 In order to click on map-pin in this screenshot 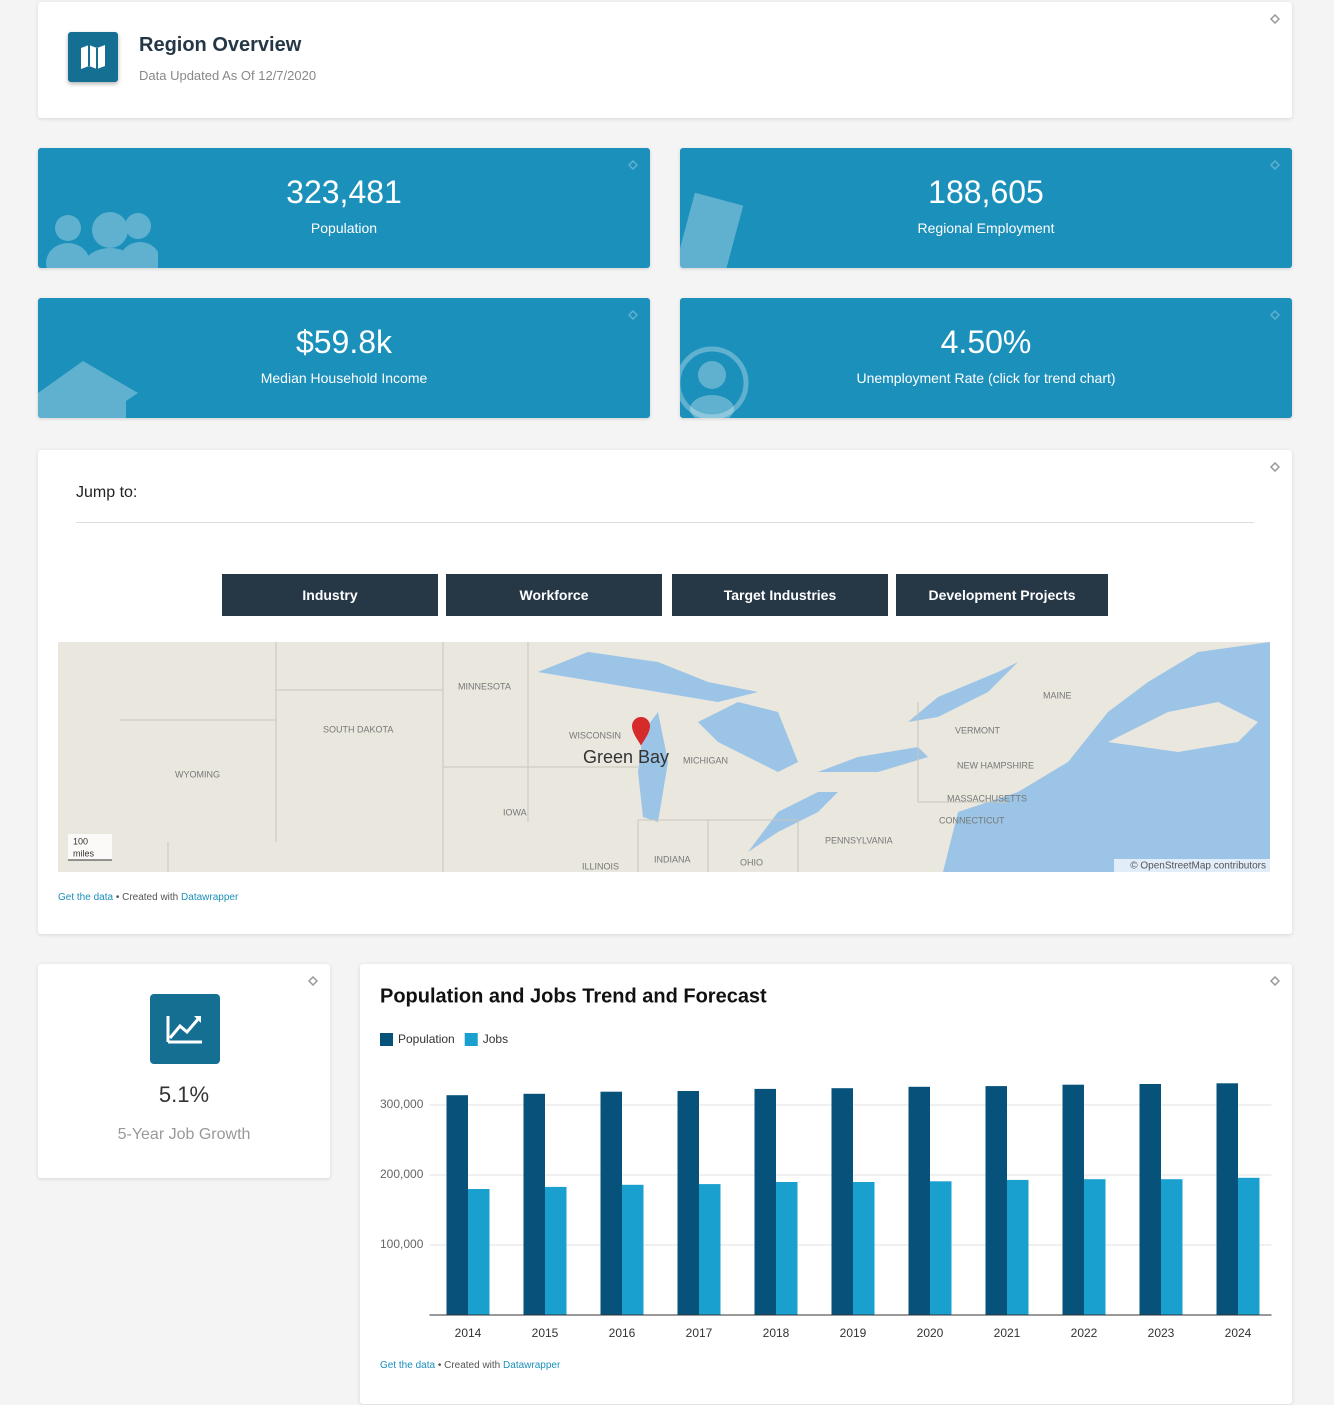, I will do `click(641, 731)`.